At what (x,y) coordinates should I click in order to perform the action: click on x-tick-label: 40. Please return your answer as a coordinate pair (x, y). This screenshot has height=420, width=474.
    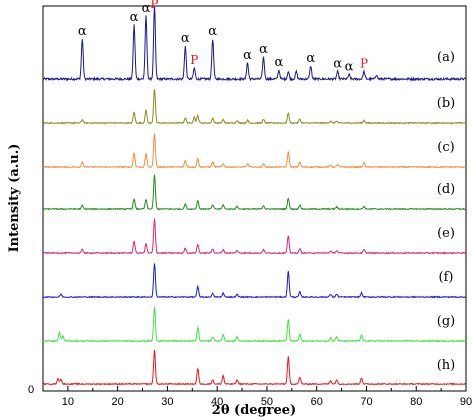
    Looking at the image, I should click on (217, 402).